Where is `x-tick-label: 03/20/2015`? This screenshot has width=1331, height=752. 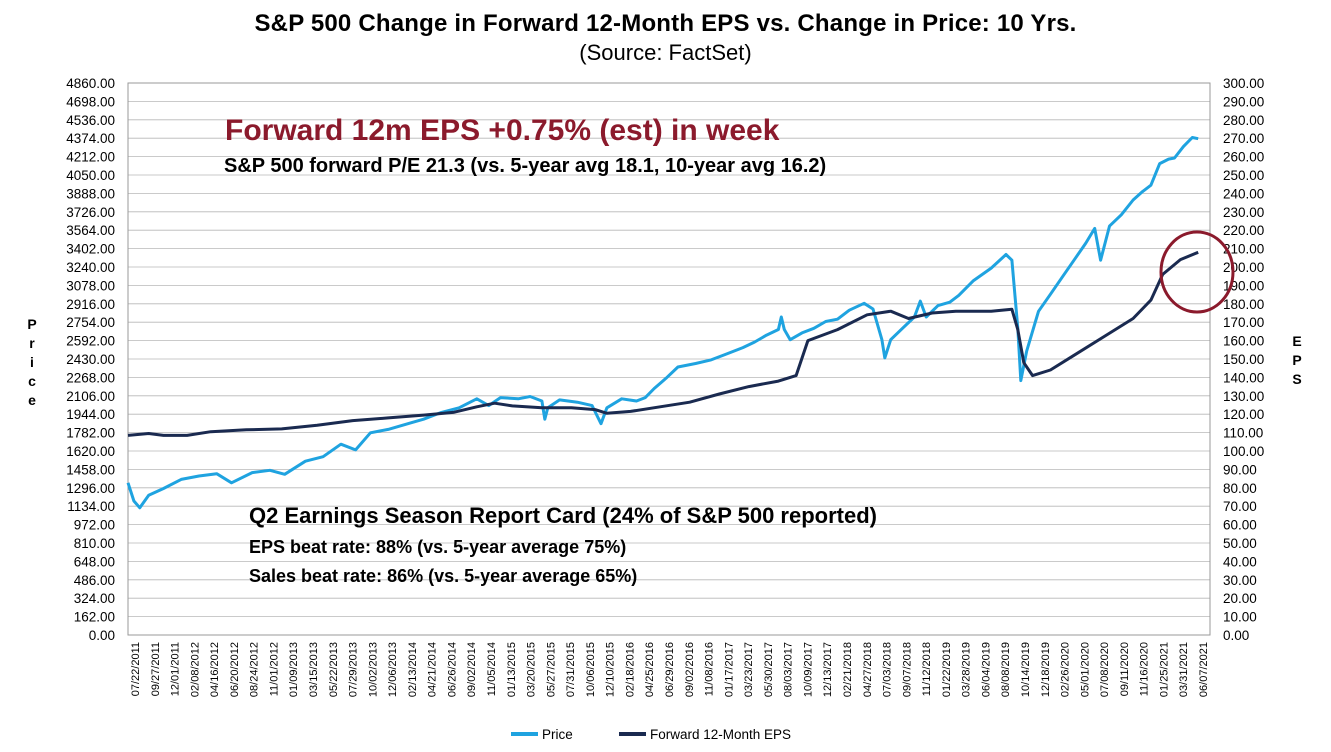
x-tick-label: 03/20/2015 is located at coordinates (532, 669).